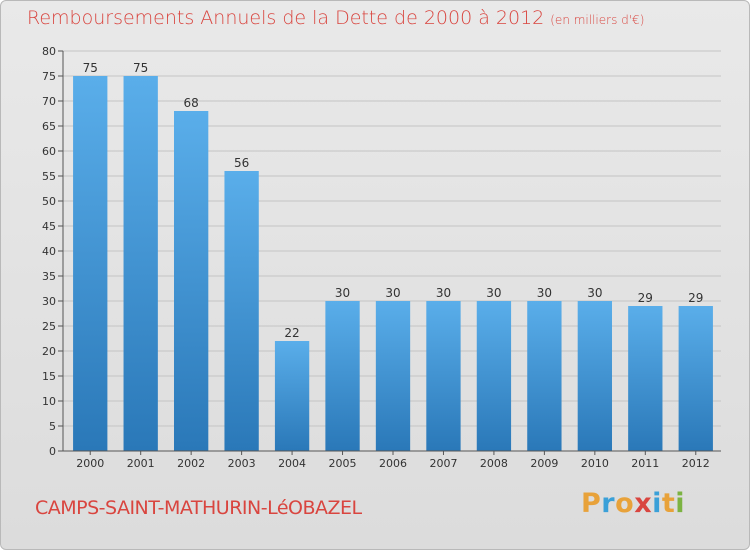 This screenshot has width=750, height=550. I want to click on x-tick-label: 2006, so click(393, 463).